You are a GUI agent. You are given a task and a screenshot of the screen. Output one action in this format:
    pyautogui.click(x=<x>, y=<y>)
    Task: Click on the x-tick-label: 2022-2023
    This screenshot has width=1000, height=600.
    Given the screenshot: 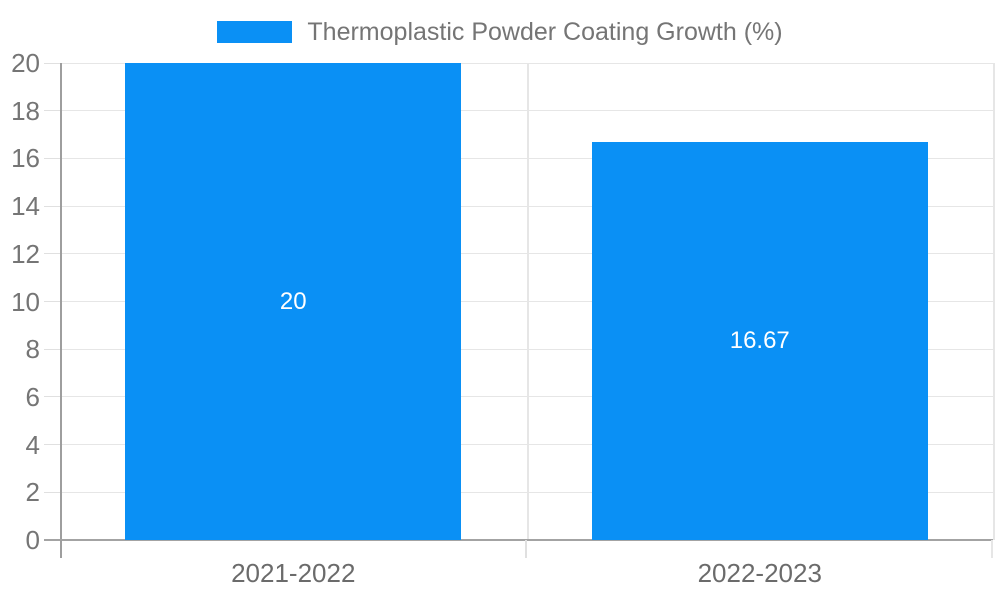 What is the action you would take?
    pyautogui.click(x=759, y=573)
    